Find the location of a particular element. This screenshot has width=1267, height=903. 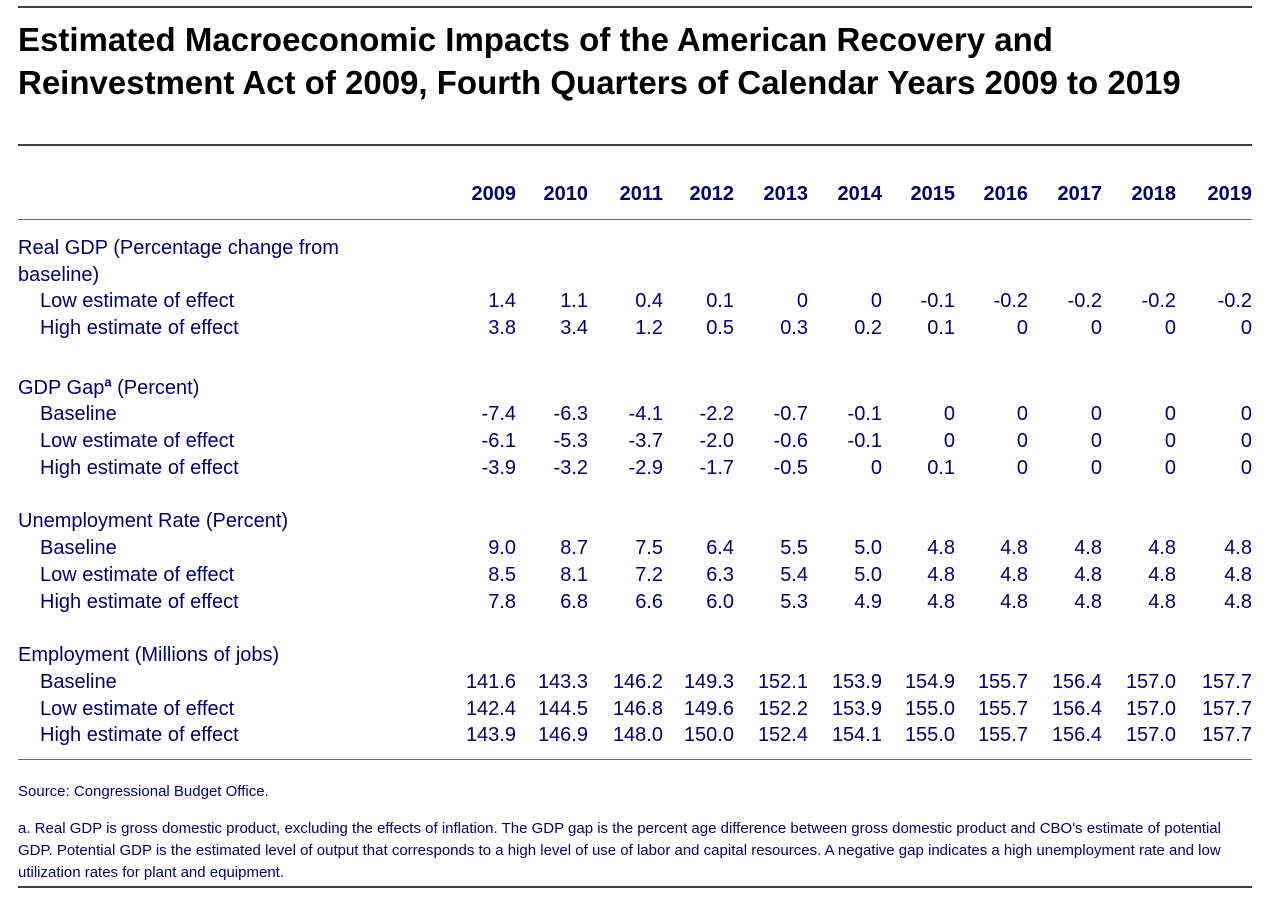

table-cell: 149.3 is located at coordinates (708, 682).